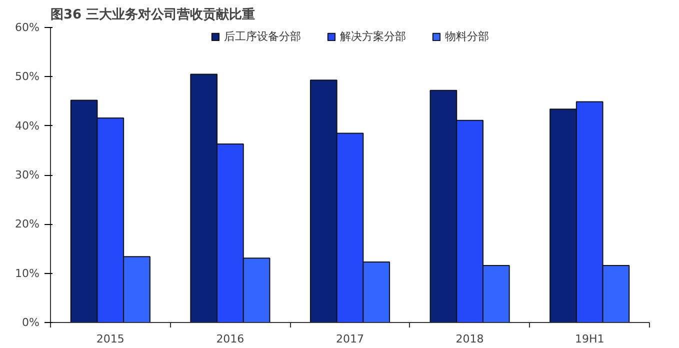  I want to click on y-tick-label: 40%, so click(27, 125).